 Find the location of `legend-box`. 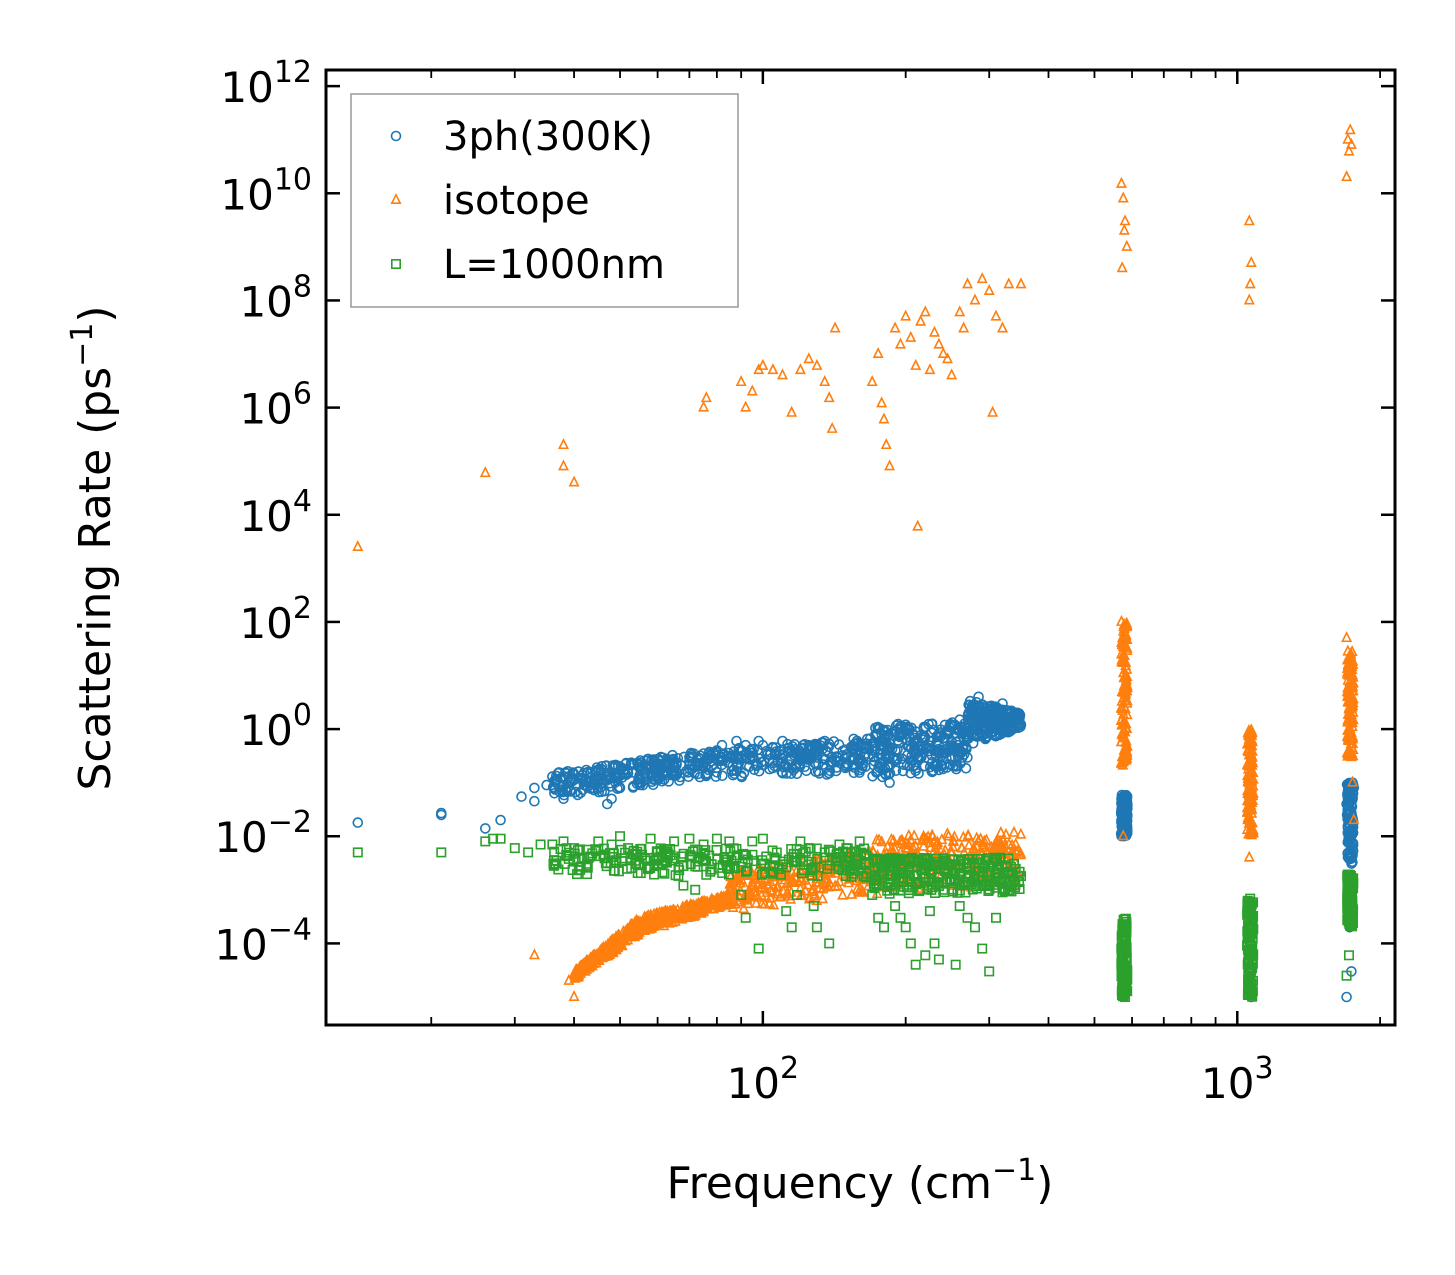

legend-box is located at coordinates (544, 200).